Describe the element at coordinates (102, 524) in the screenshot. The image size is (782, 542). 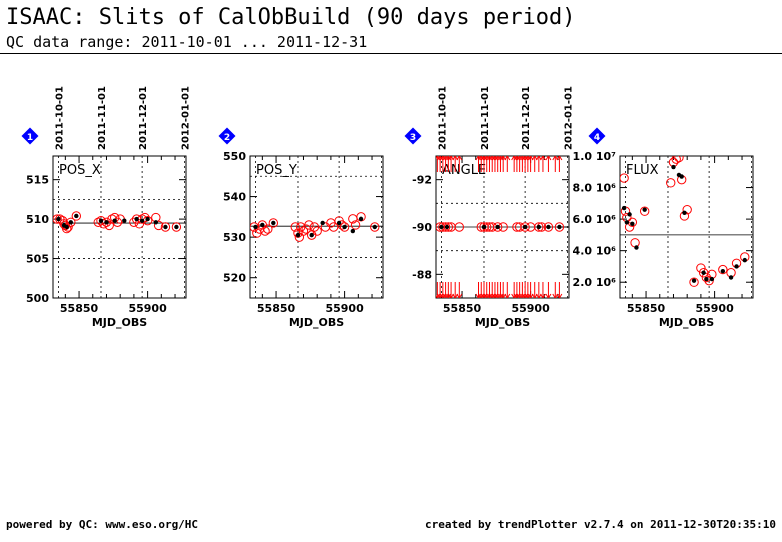
I see `footer-powered-by: powered by QC: www.eso.org/HC` at that location.